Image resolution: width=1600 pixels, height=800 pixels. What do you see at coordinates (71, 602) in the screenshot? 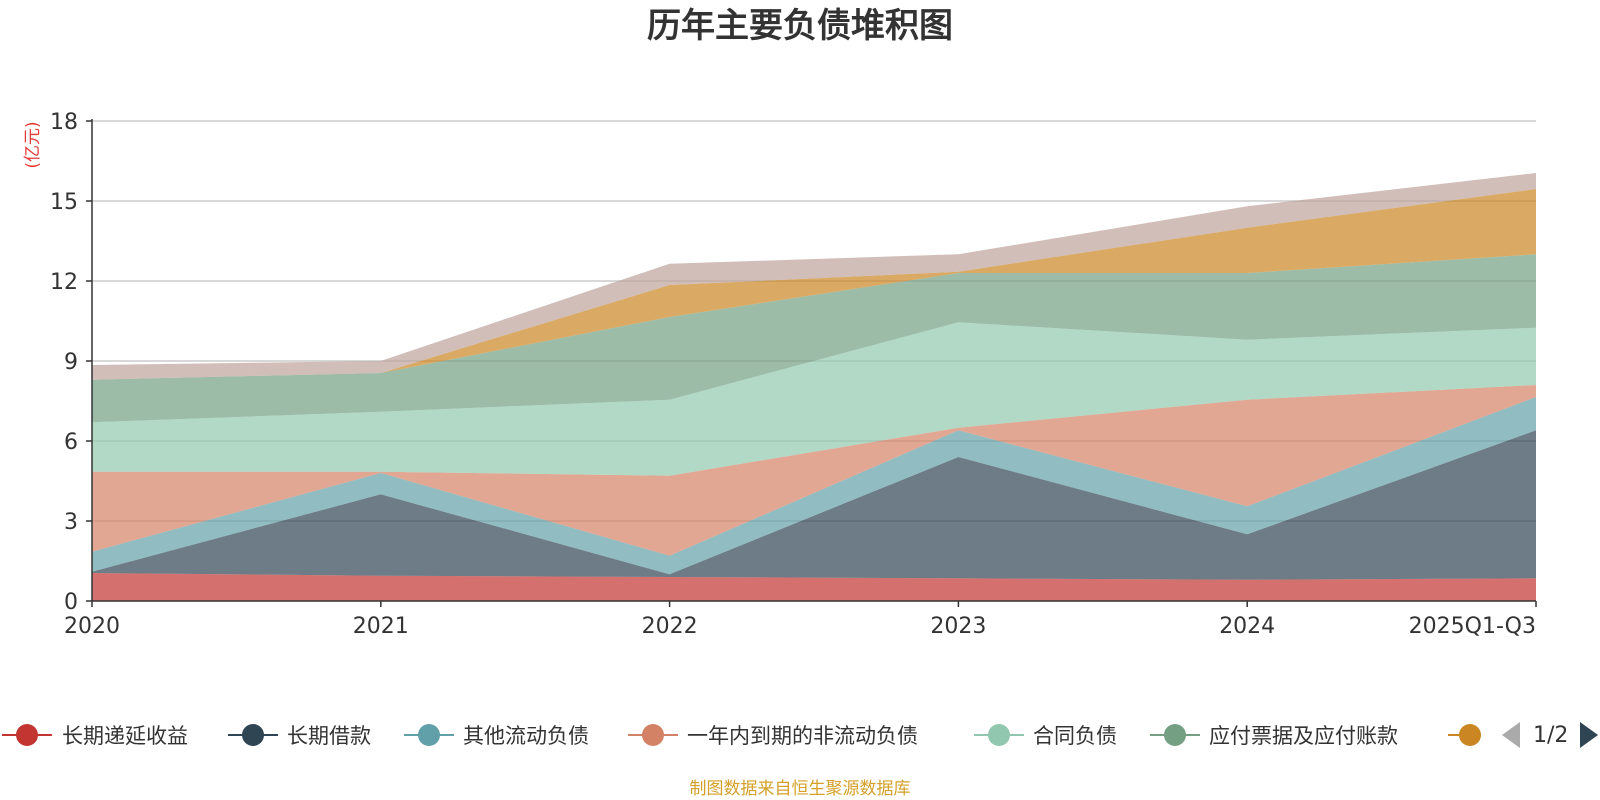
I see `y-tick-label: 0` at bounding box center [71, 602].